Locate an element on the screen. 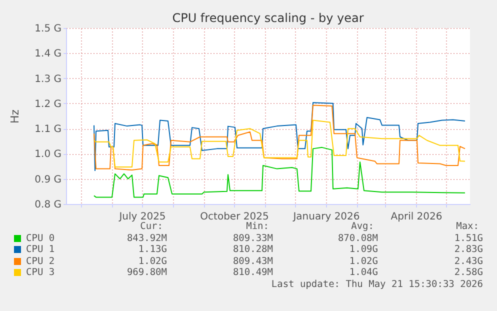 Image resolution: width=497 pixels, height=311 pixels. y-tick-label: 1.3 G is located at coordinates (48, 79).